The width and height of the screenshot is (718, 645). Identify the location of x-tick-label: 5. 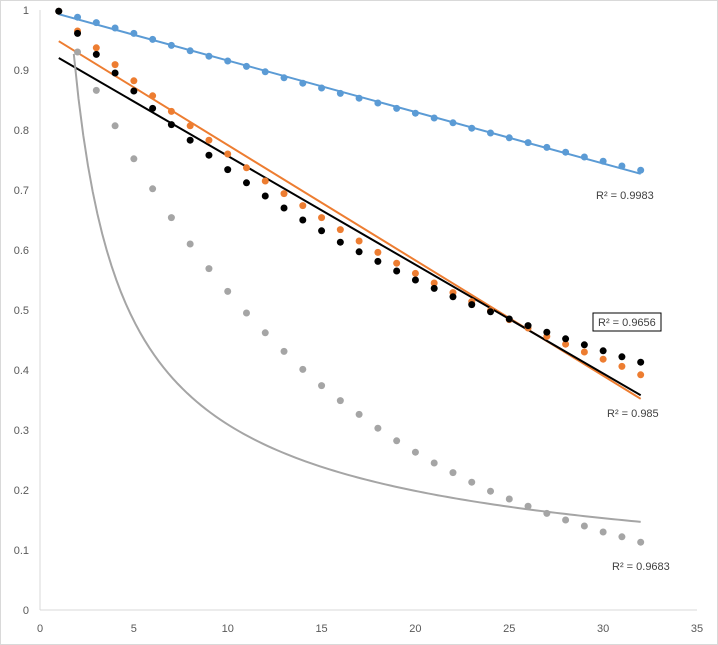
(134, 629).